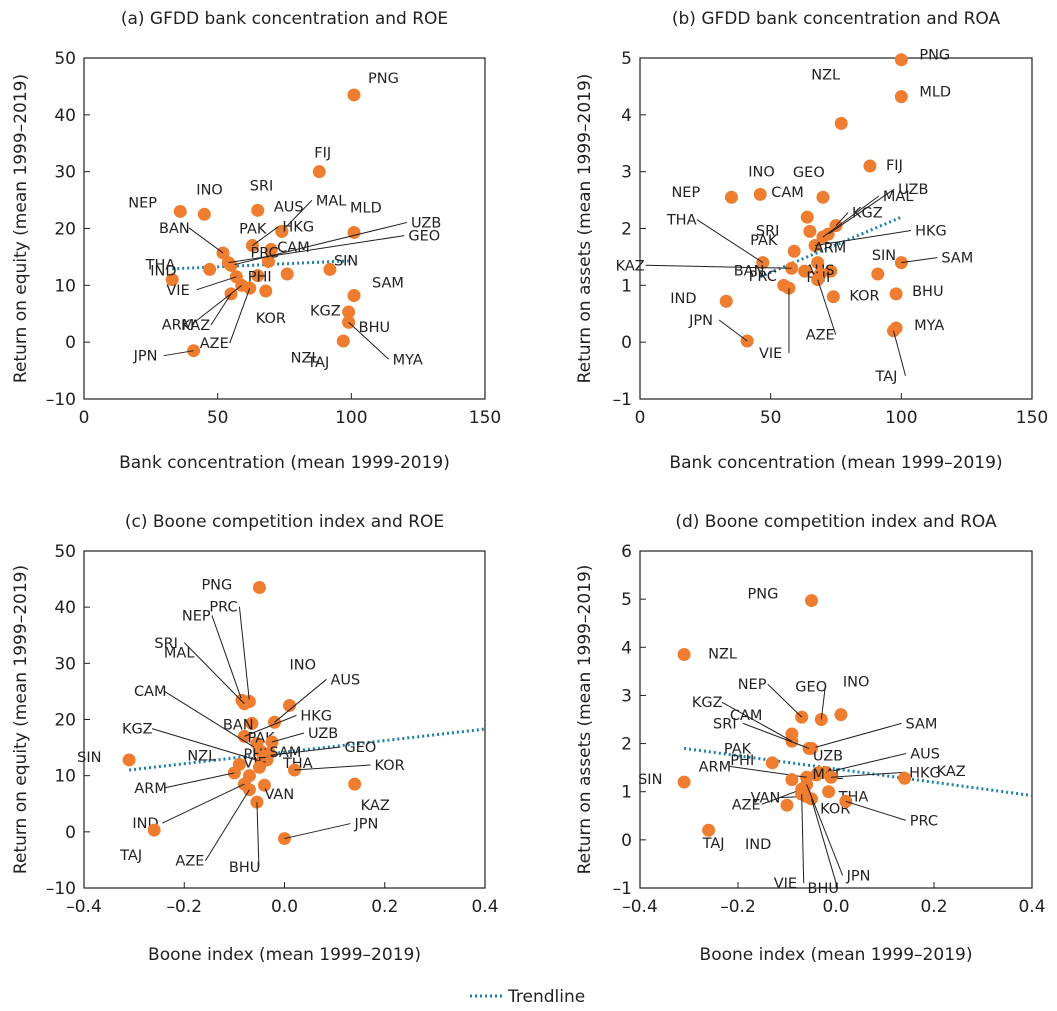 The image size is (1057, 1011). I want to click on point-label-kaz: KAZ, so click(630, 266).